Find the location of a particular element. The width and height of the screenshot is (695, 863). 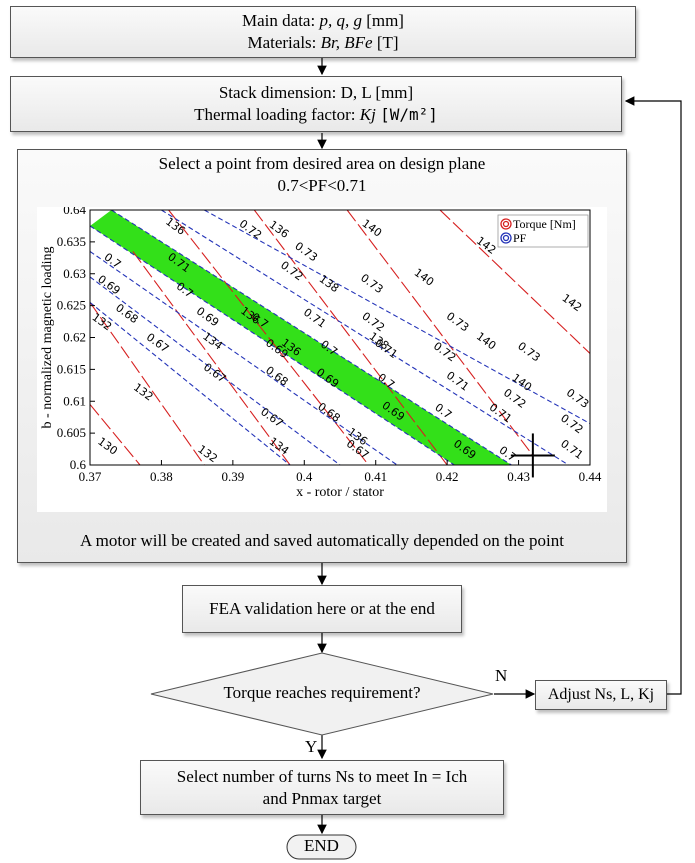

arrow-loop is located at coordinates (653, 395).